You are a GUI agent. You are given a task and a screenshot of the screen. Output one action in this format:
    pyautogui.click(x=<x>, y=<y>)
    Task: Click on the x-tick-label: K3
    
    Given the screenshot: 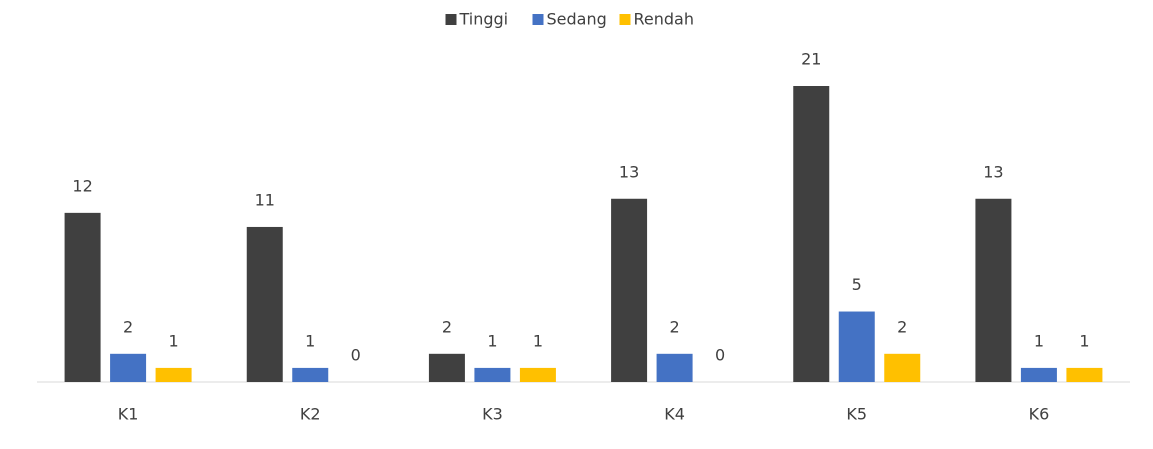 What is the action you would take?
    pyautogui.click(x=492, y=414)
    